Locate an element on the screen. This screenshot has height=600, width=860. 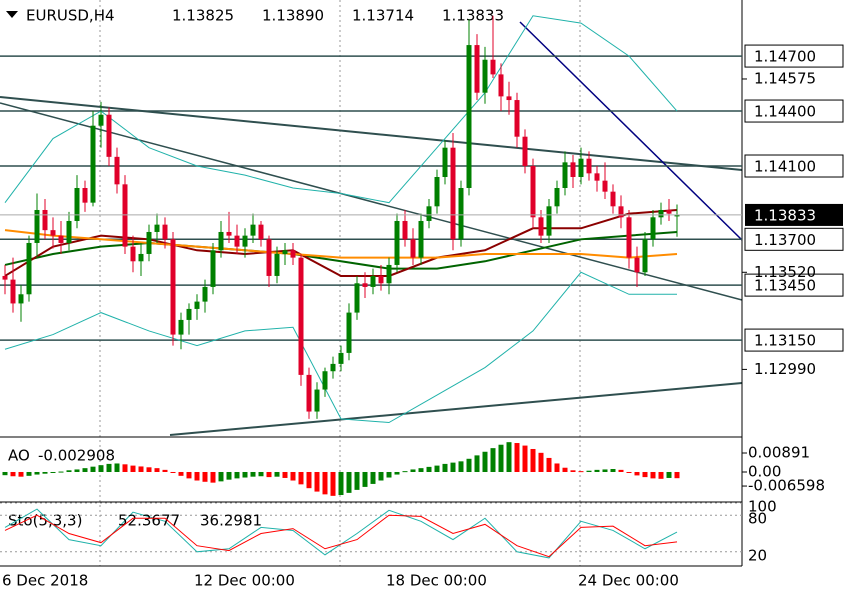
header-value: 1.13833 is located at coordinates (473, 16).